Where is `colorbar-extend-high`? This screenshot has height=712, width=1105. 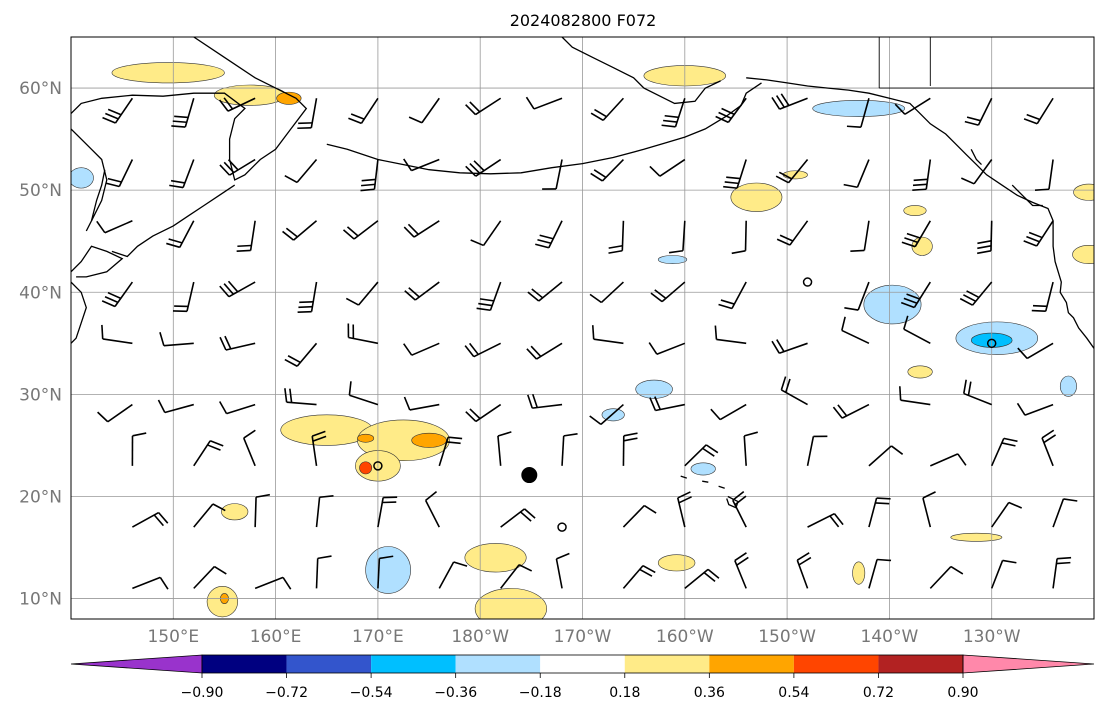
colorbar-extend-high is located at coordinates (1028, 664).